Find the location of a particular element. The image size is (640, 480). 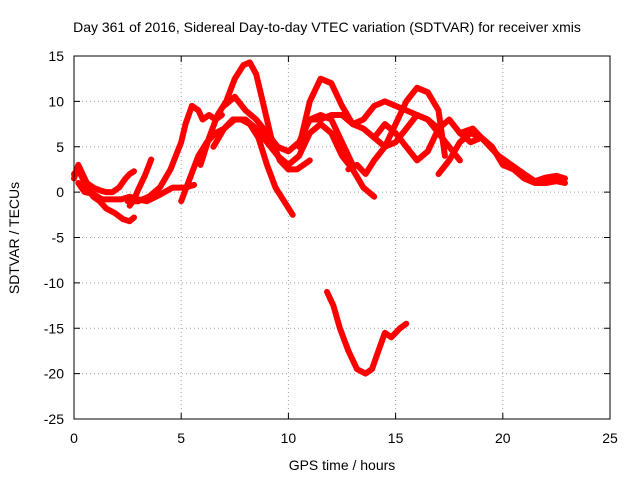

x-tick-label: 15 is located at coordinates (396, 438).